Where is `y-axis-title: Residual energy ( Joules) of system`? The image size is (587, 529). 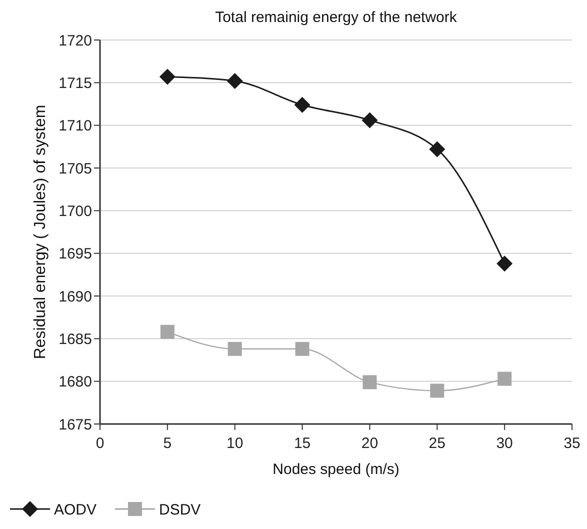 y-axis-title: Residual energy ( Joules) of system is located at coordinates (40, 232).